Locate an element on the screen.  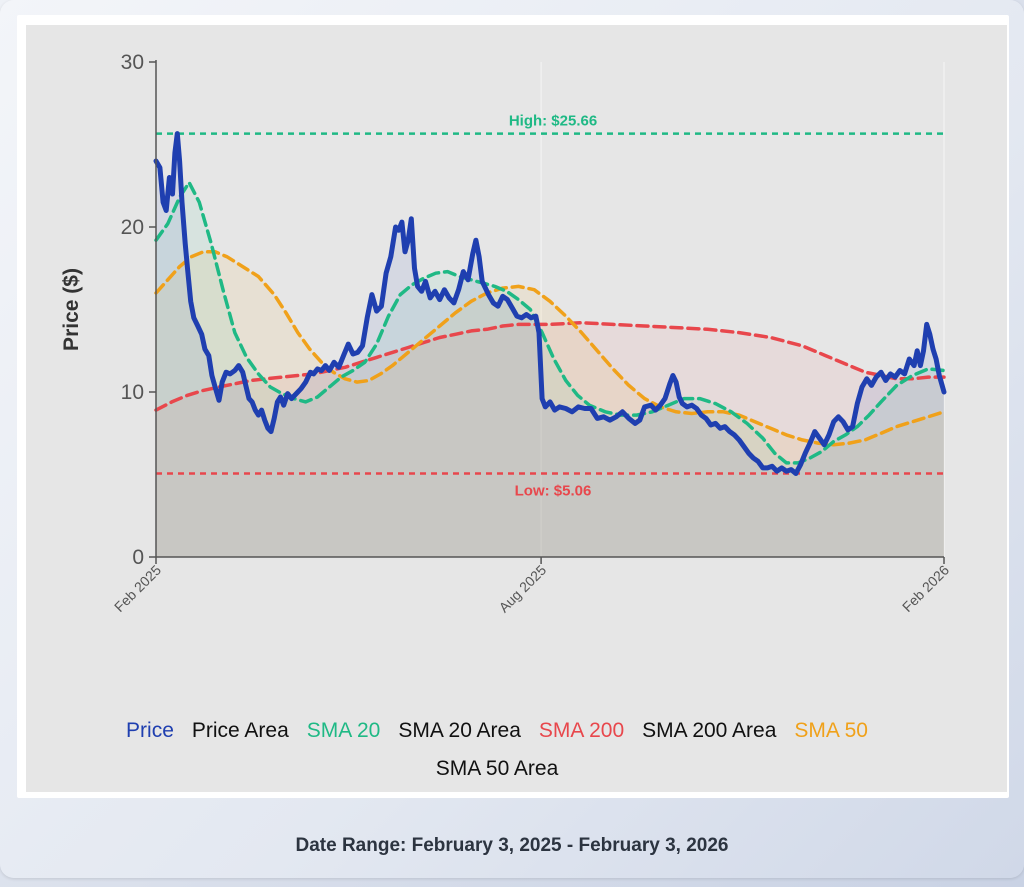
x-tick-label-0: Feb 2025 is located at coordinates (137, 588).